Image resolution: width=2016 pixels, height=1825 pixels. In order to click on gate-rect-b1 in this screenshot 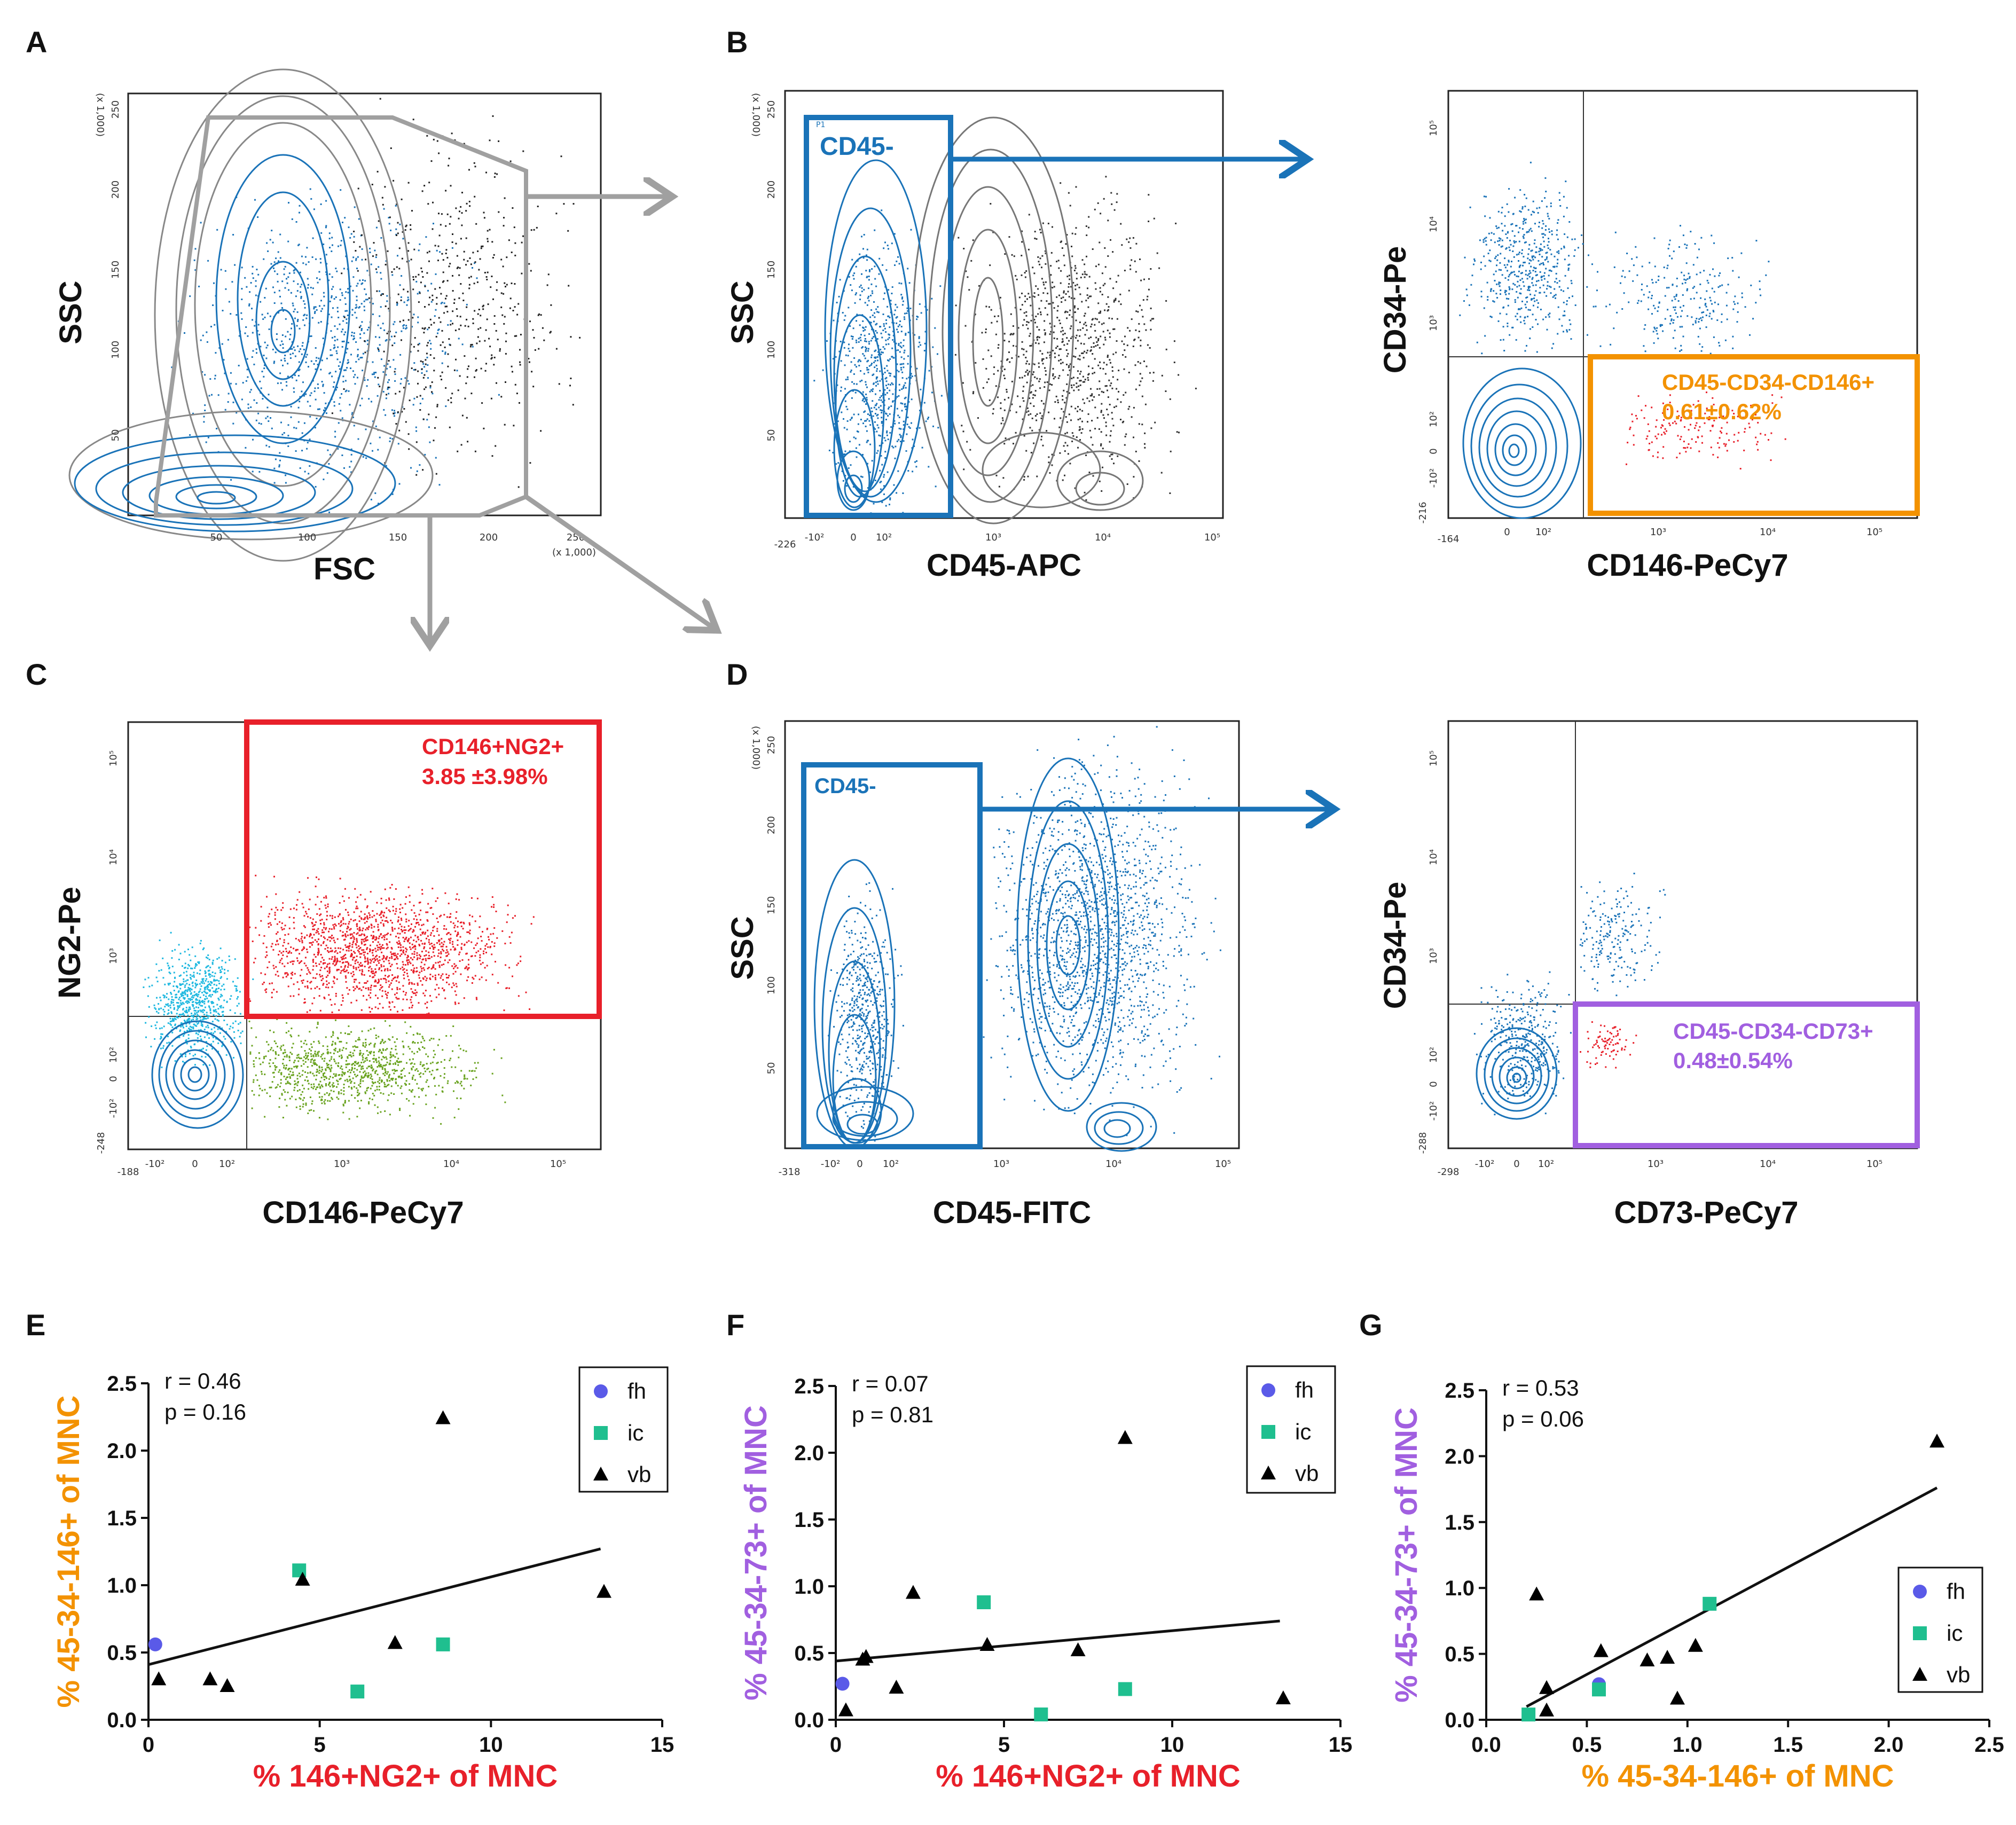, I will do `click(878, 316)`.